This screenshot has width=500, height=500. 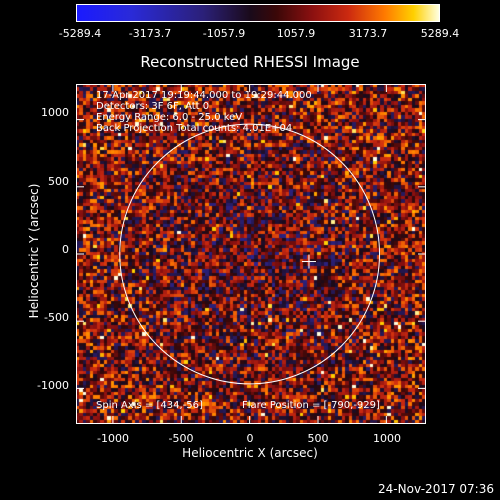 I want to click on x-tick-label: -1000, so click(x=113, y=438).